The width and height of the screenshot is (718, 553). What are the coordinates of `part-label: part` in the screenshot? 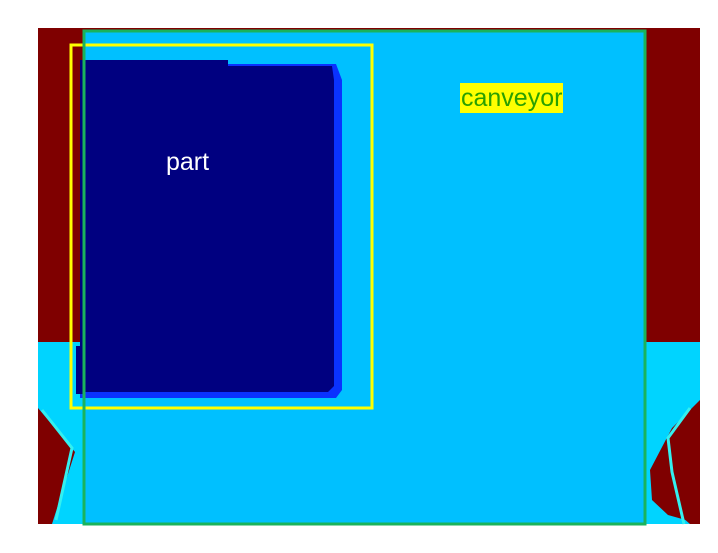 It's located at (188, 162).